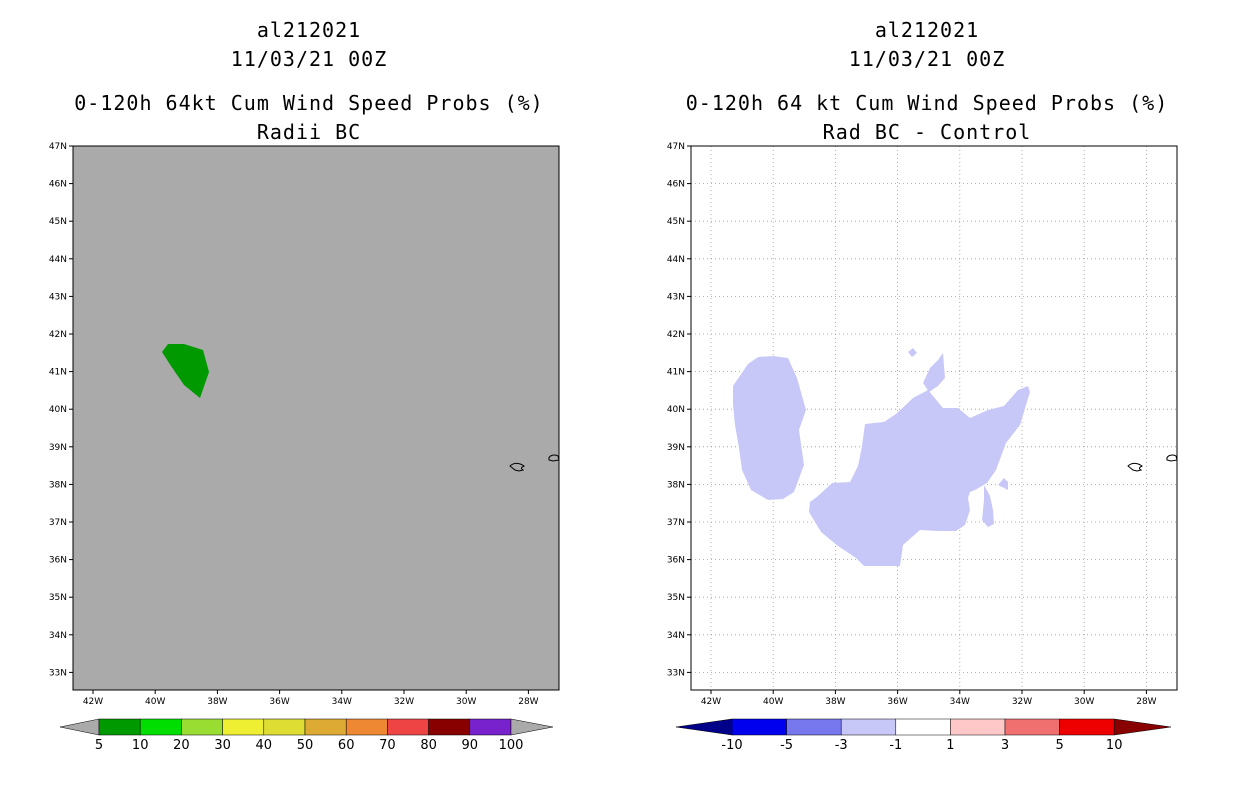  What do you see at coordinates (428, 745) in the screenshot?
I see `colorbar-label: 80` at bounding box center [428, 745].